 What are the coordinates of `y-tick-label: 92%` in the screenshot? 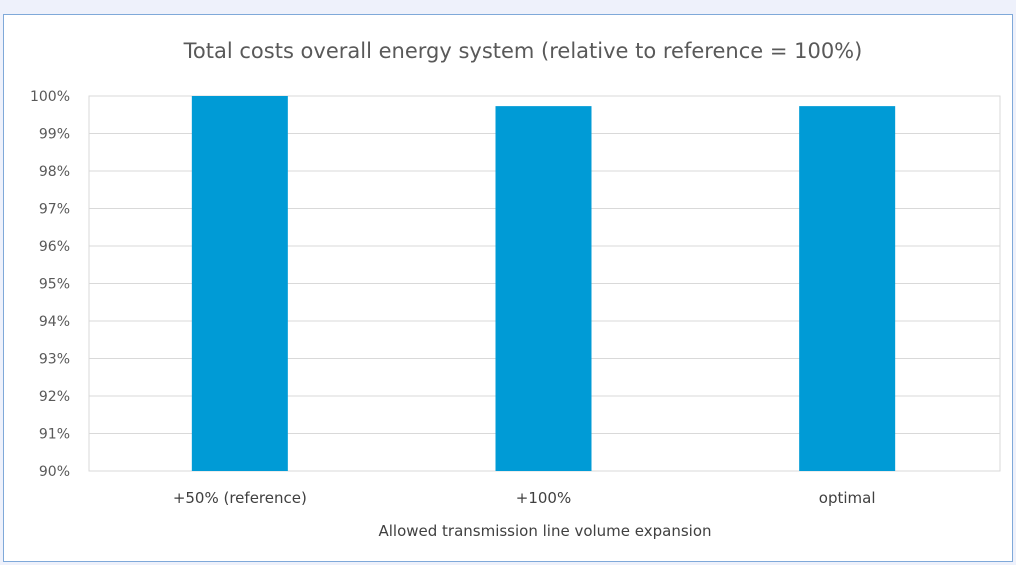 It's located at (54, 397).